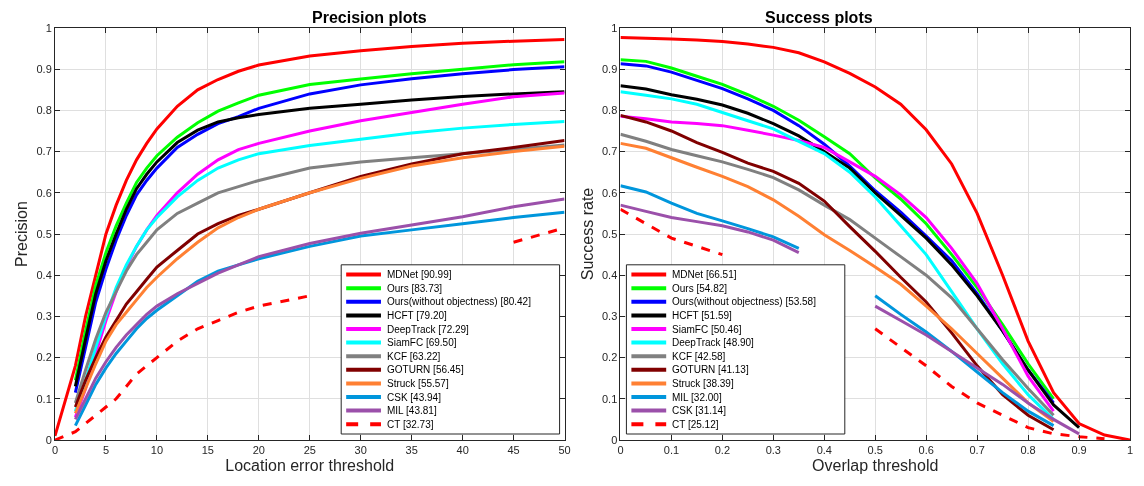 This screenshot has width=1144, height=486. I want to click on x-tick-label: 0.9, so click(1079, 450).